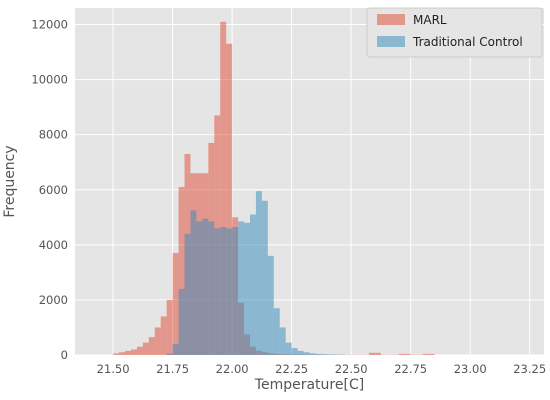 This screenshot has height=400, width=550. Describe the element at coordinates (467, 42) in the screenshot. I see `legend-label-traditional-control: Traditional Control` at that location.